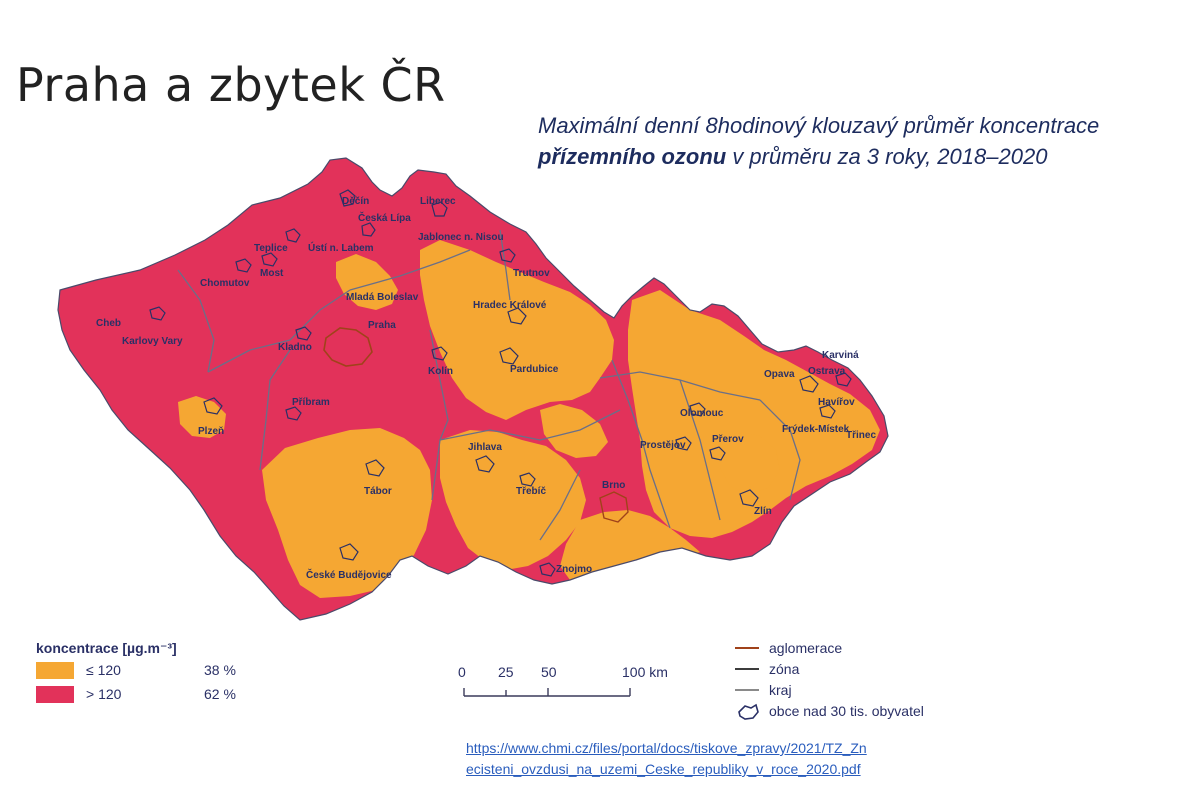 The image size is (1200, 800). I want to click on boundary-label: aglomerace, so click(806, 648).